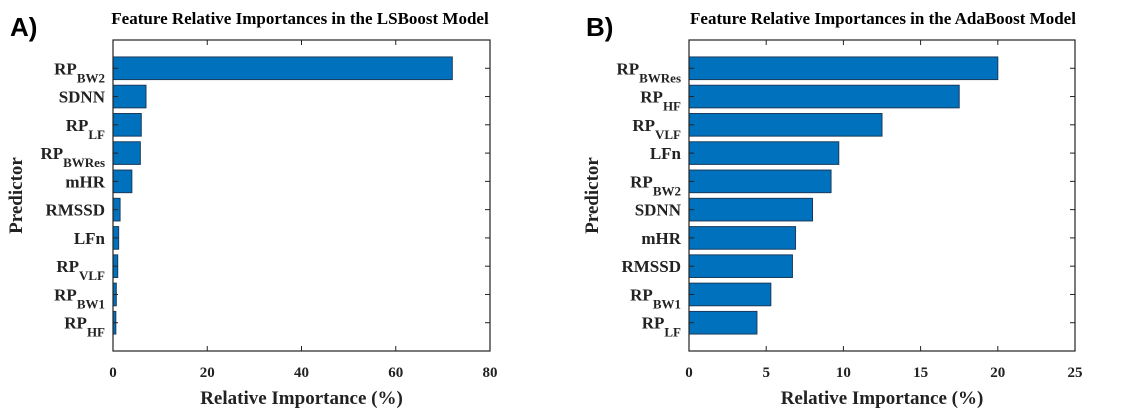 Image resolution: width=1135 pixels, height=412 pixels. What do you see at coordinates (23, 27) in the screenshot?
I see `panel-label: A)` at bounding box center [23, 27].